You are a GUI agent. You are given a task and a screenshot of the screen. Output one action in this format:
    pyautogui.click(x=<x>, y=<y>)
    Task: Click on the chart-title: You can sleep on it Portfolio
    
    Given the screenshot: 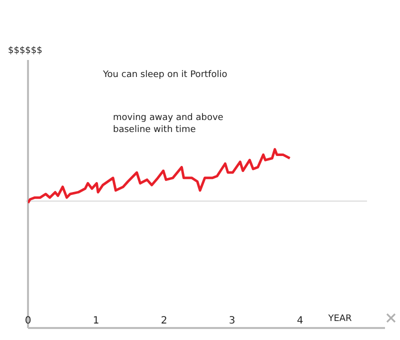 What is the action you would take?
    pyautogui.click(x=165, y=75)
    